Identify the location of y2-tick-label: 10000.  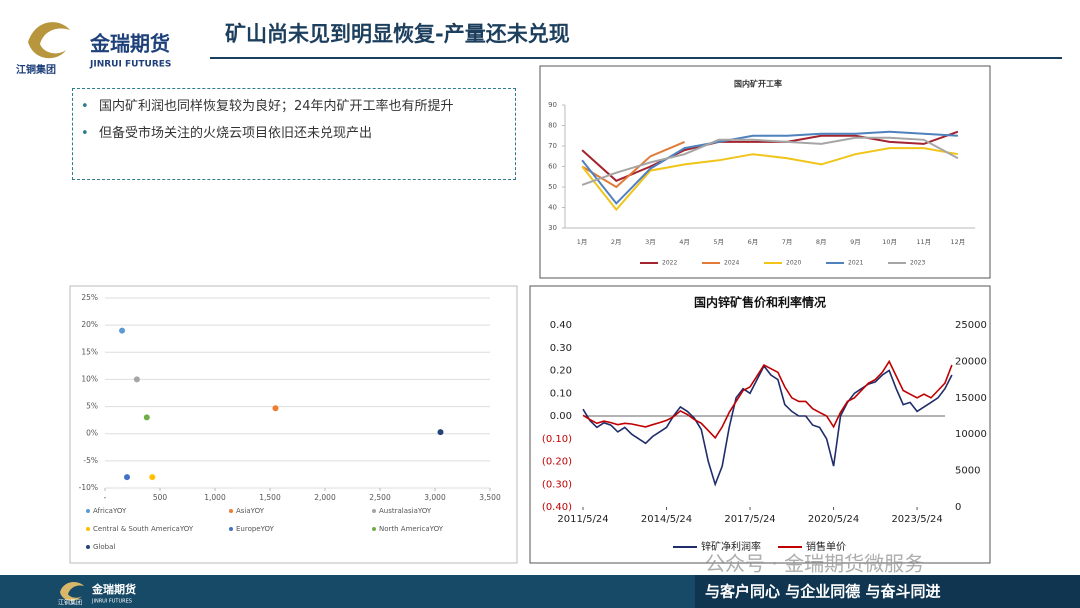
(971, 434).